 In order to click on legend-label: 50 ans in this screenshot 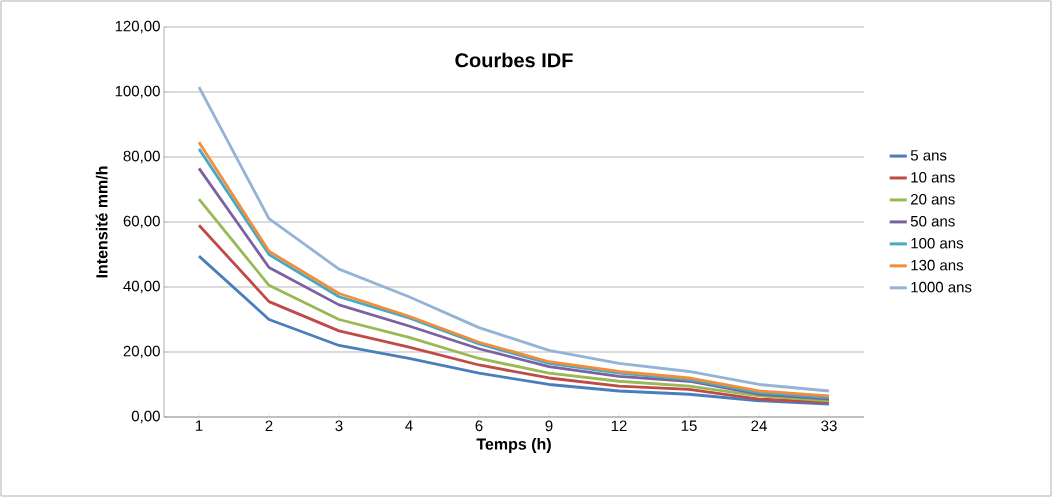, I will do `click(932, 221)`.